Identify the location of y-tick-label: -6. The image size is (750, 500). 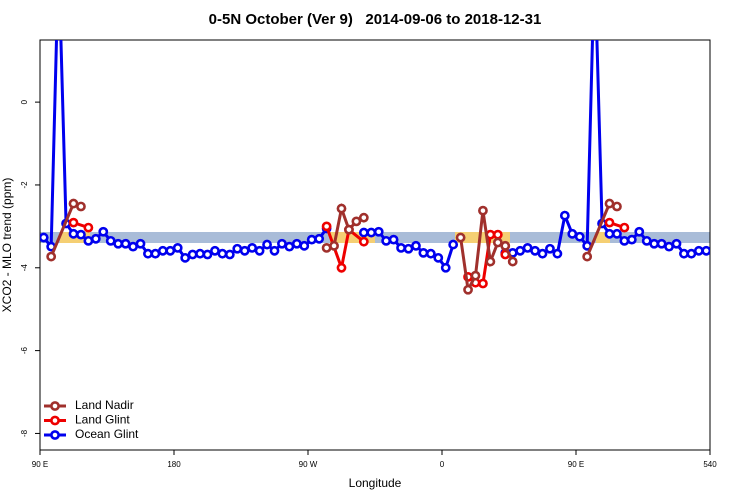
(24, 351).